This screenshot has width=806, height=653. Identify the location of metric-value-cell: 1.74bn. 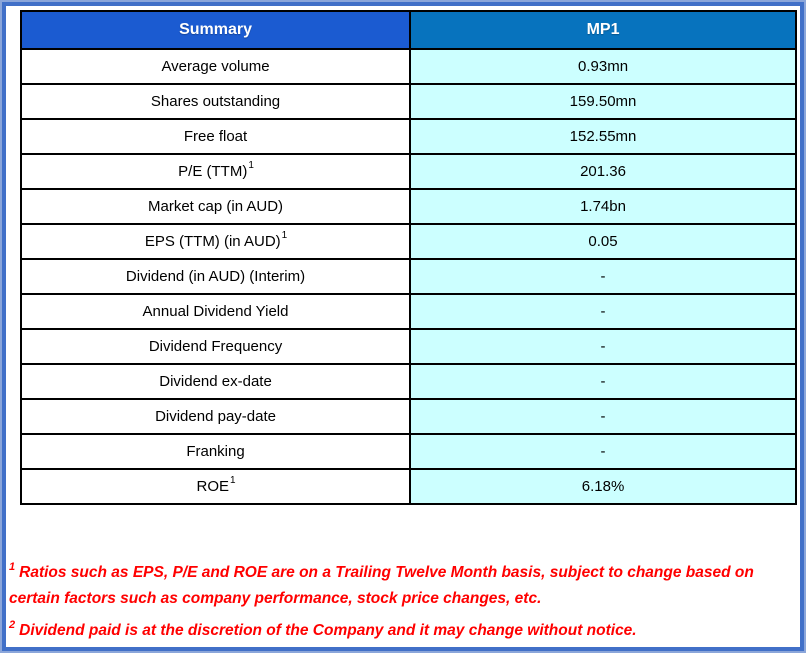
(603, 206).